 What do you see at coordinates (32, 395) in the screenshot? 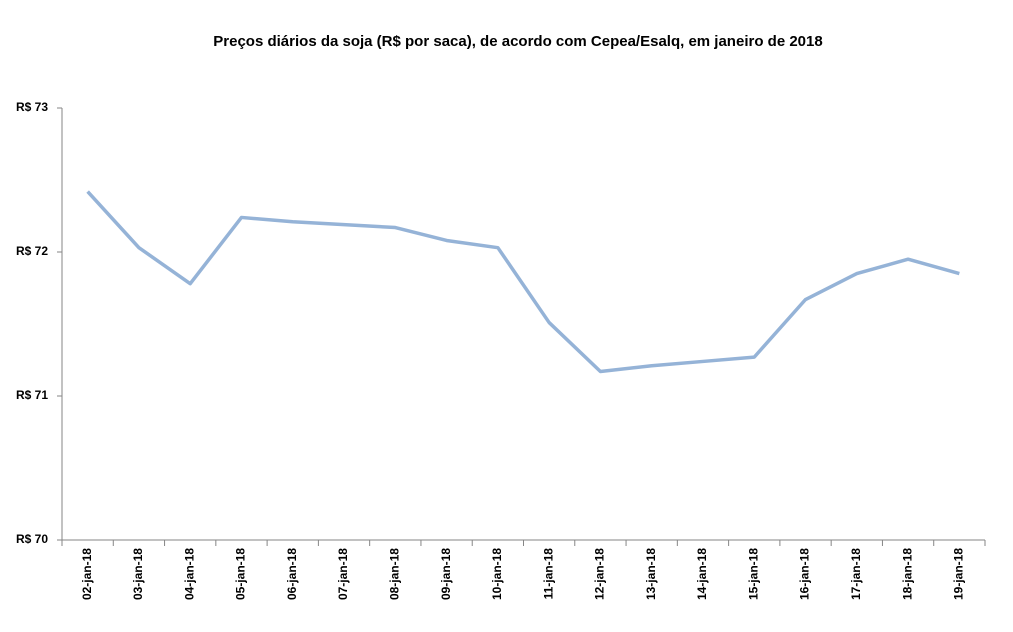
I see `y-tick-label: R$ 71` at bounding box center [32, 395].